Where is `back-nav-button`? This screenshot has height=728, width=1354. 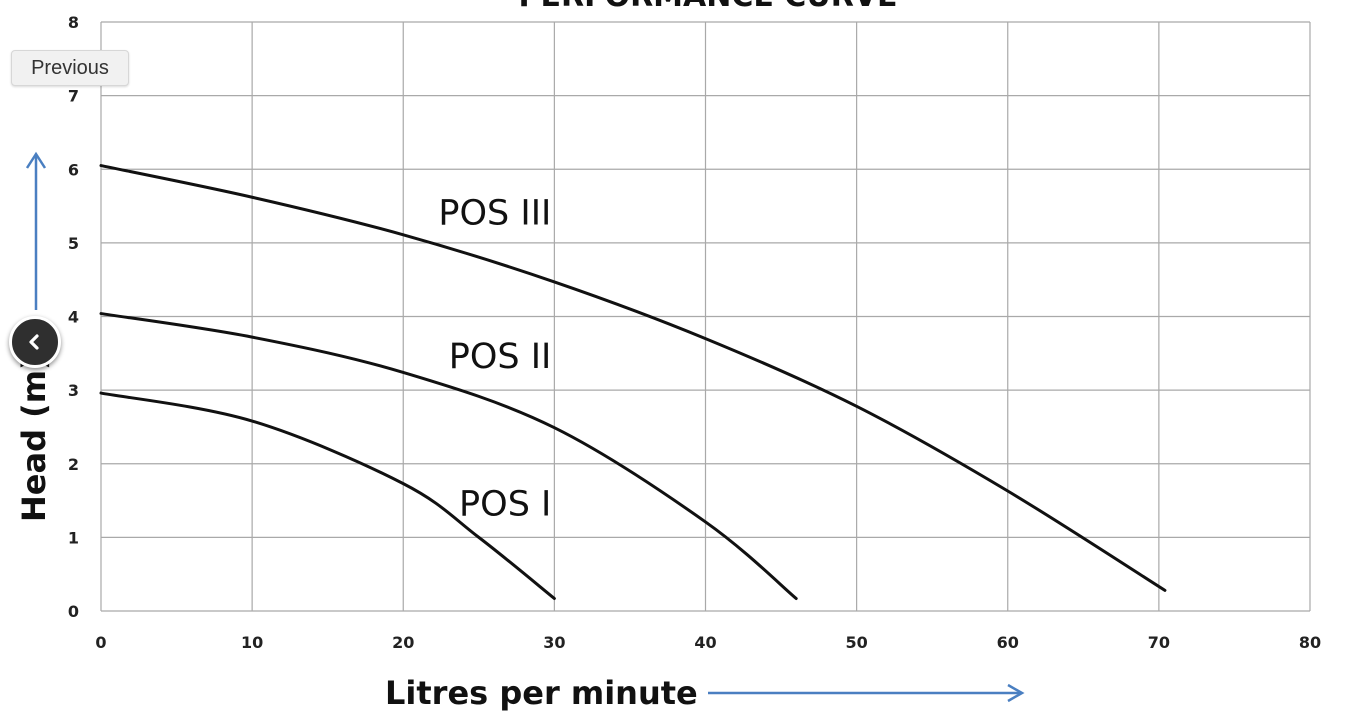
back-nav-button is located at coordinates (35, 342).